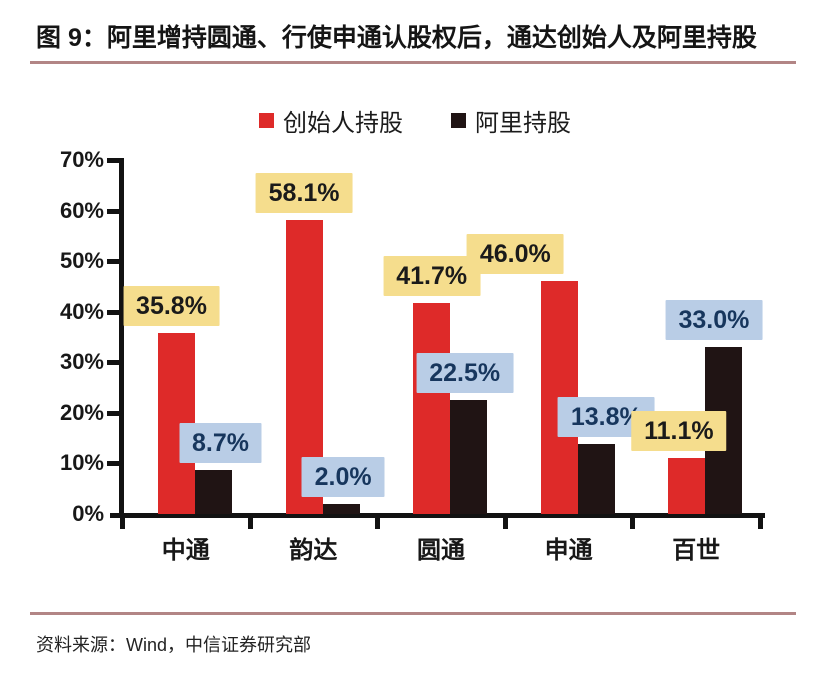 The width and height of the screenshot is (830, 676). Describe the element at coordinates (343, 476) in the screenshot. I see `ali-value-label: 2.0%` at that location.